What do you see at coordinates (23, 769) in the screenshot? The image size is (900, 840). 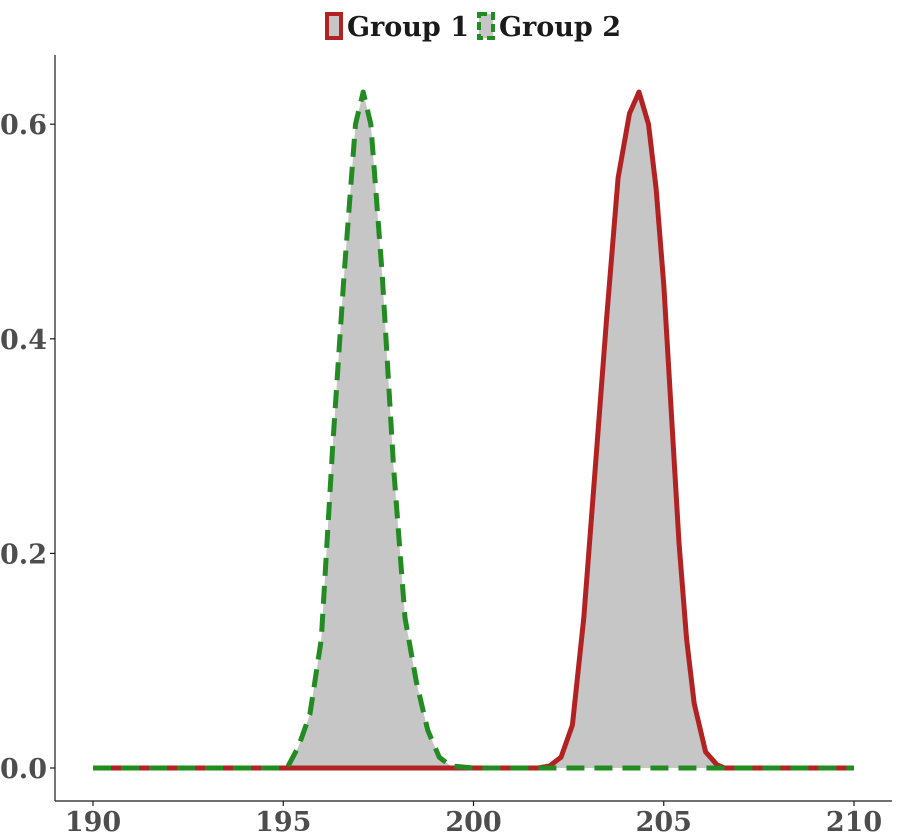 I see `y-tick-label: 0.0` at bounding box center [23, 769].